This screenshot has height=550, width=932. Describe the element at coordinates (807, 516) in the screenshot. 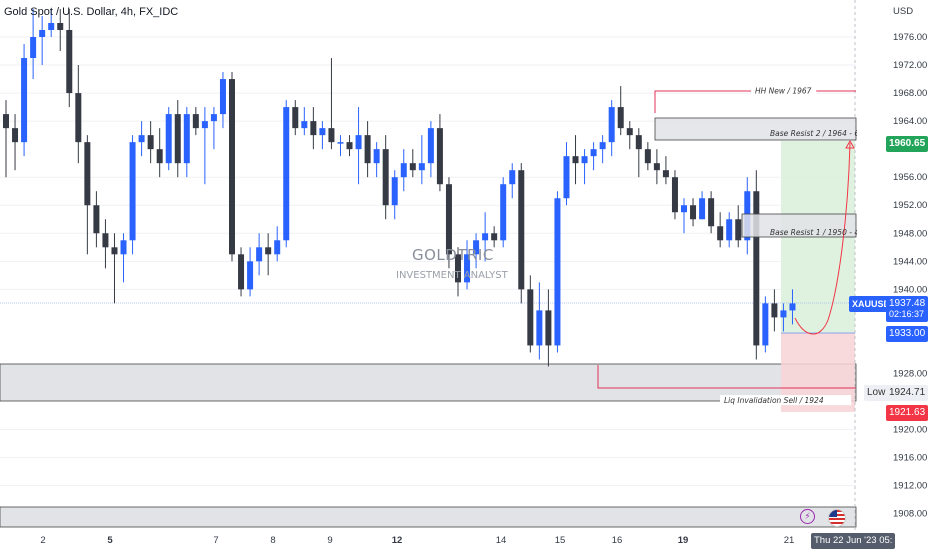

I see `lightning-icon: ⚡` at that location.